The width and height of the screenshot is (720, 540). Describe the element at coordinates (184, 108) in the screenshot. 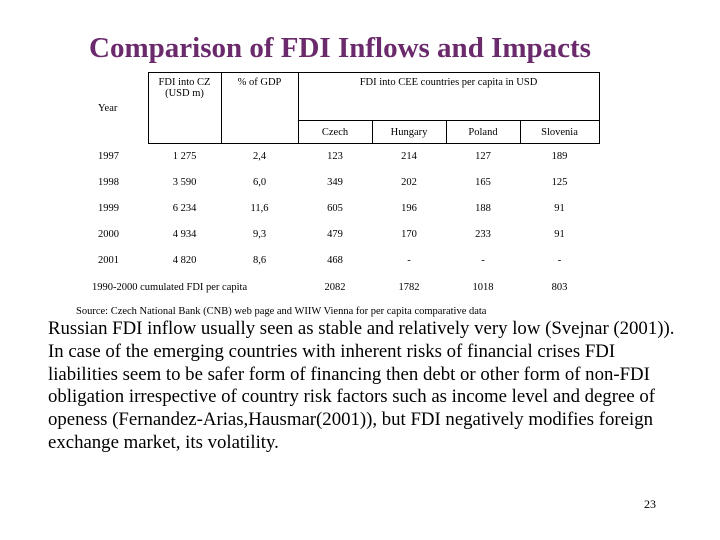

I see `header-fdi-cz: FDI into CZ (USD m)` at that location.